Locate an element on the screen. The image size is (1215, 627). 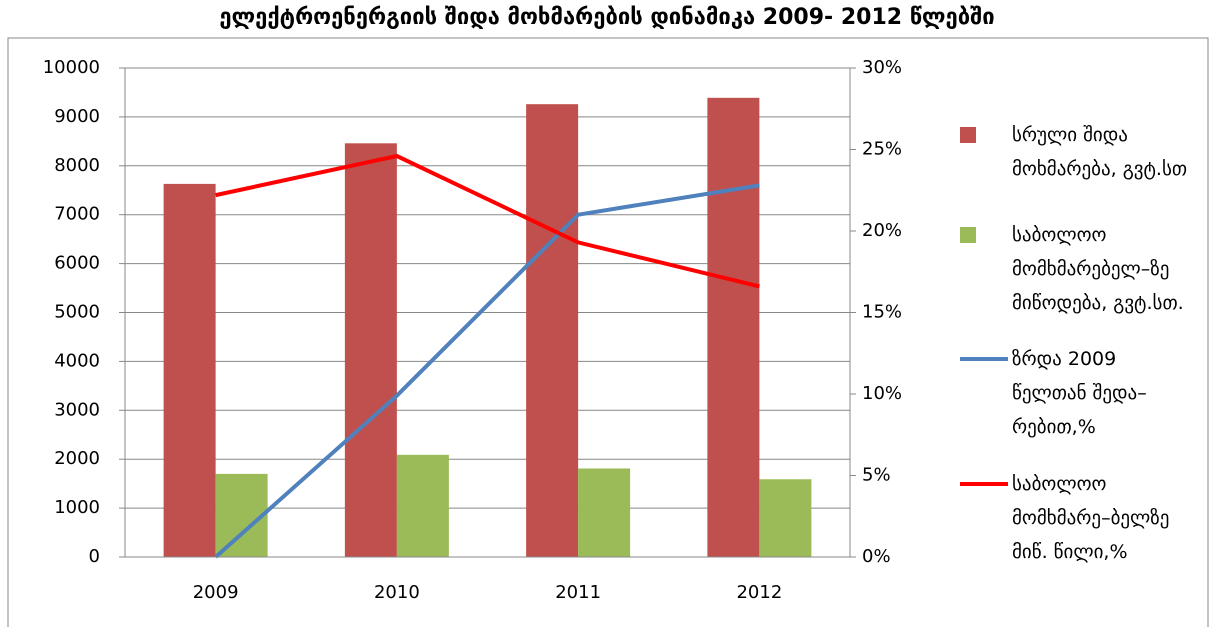
y-tick-label: 2000 is located at coordinates (77, 458).